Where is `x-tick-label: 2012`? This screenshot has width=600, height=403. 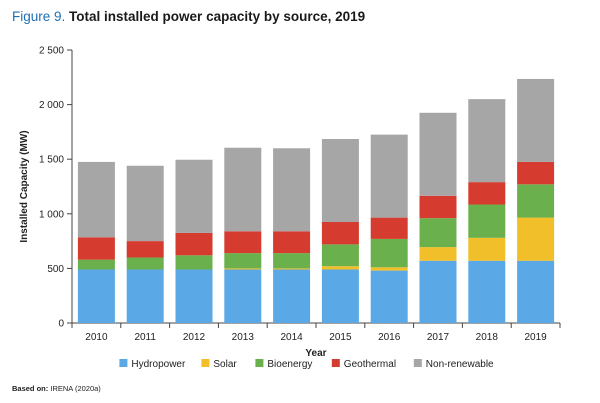
x-tick-label: 2012 is located at coordinates (194, 337).